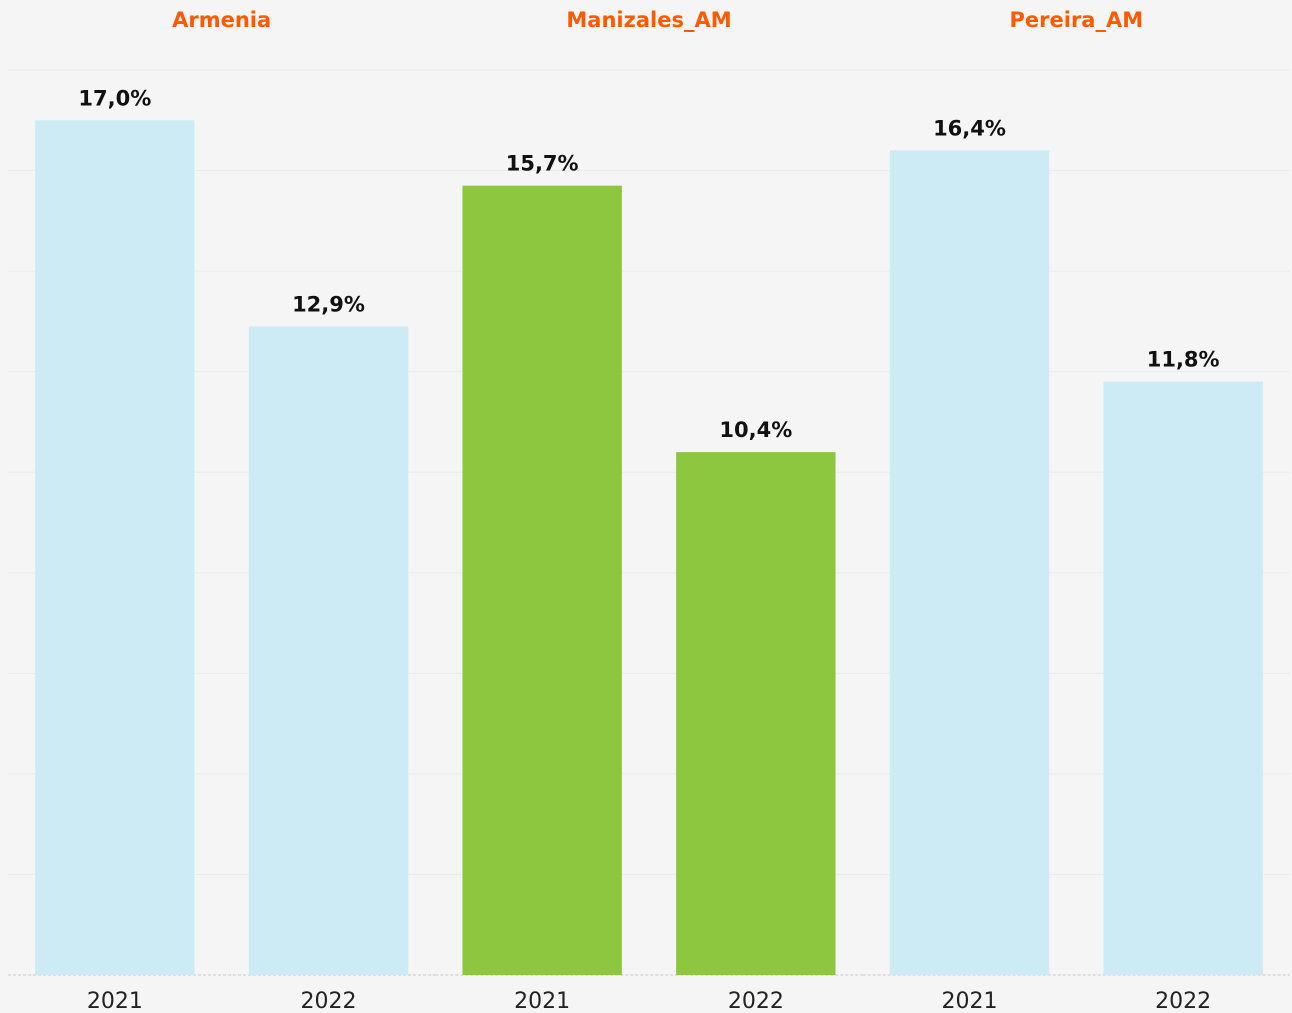 This screenshot has width=1292, height=1013. What do you see at coordinates (328, 304) in the screenshot?
I see `value-label: 12,9%` at bounding box center [328, 304].